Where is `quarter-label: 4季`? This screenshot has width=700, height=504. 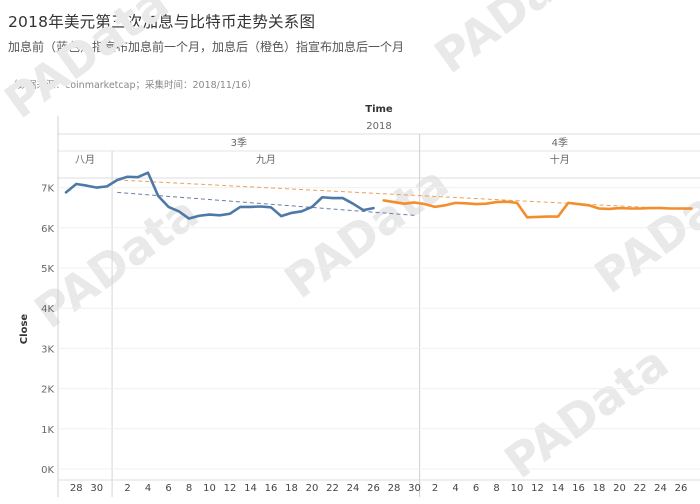 quarter-label: 4季 is located at coordinates (560, 143).